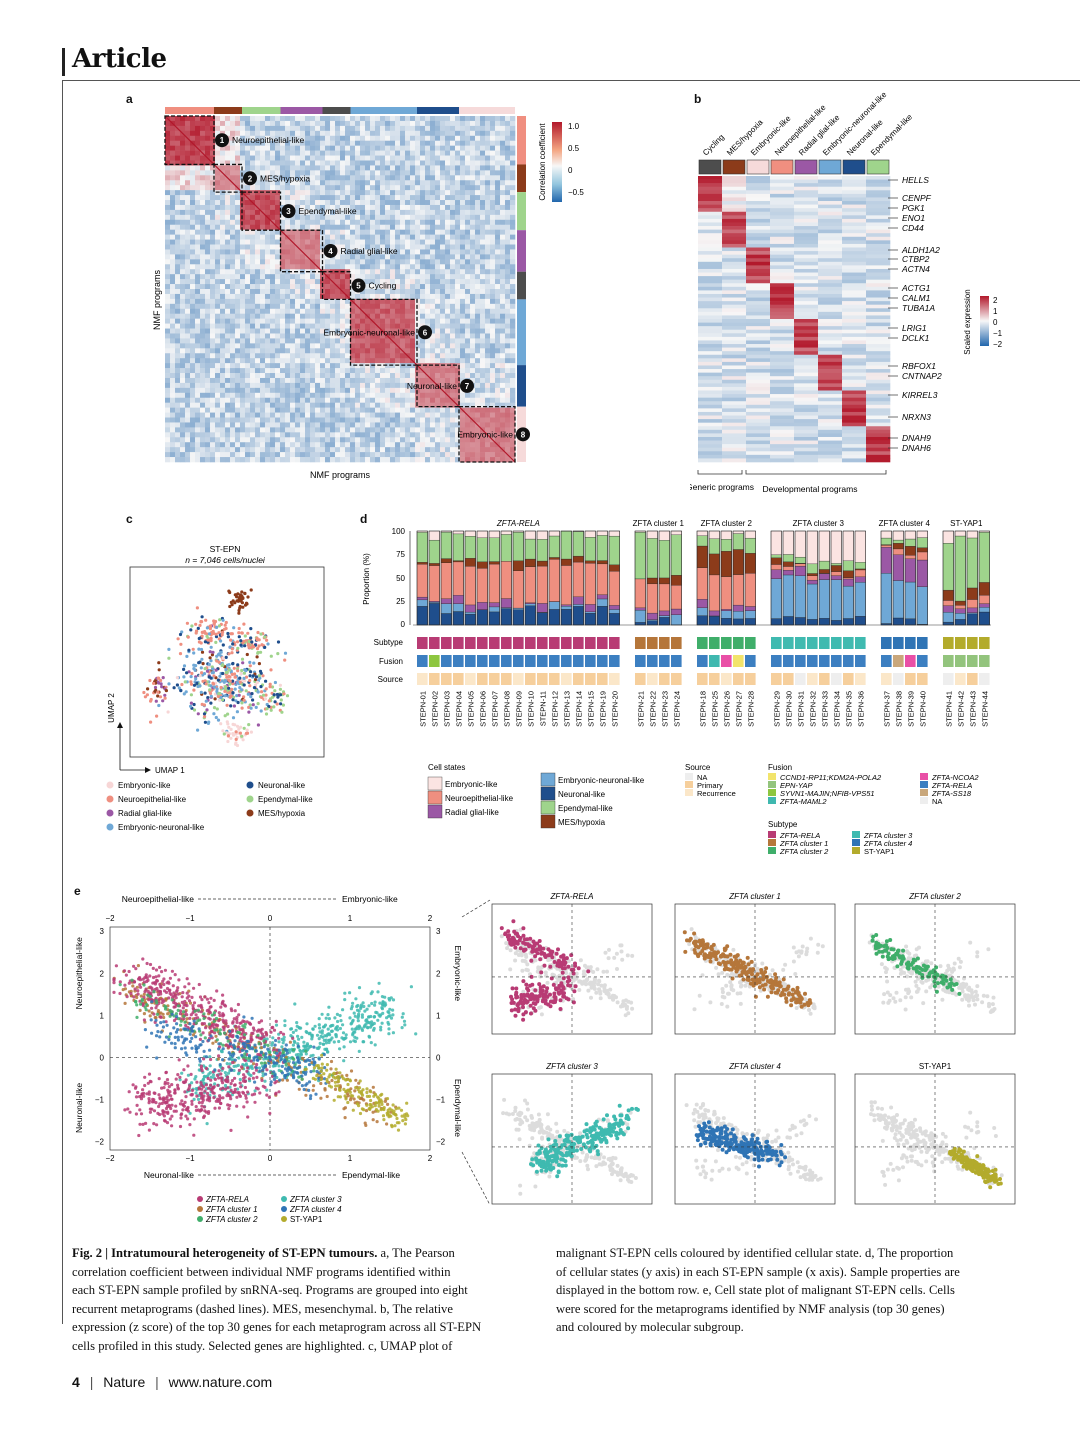 This screenshot has width=1080, height=1435. What do you see at coordinates (521, 211) in the screenshot?
I see `metaprogram-bar-side` at bounding box center [521, 211].